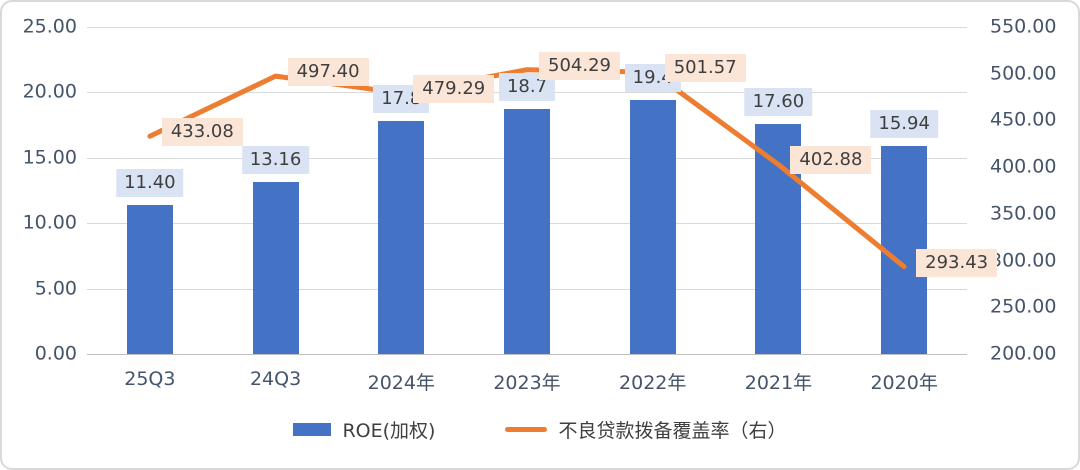 The width and height of the screenshot is (1080, 470). Describe the element at coordinates (55, 353) in the screenshot. I see `left-axis-tick: 0.00` at that location.